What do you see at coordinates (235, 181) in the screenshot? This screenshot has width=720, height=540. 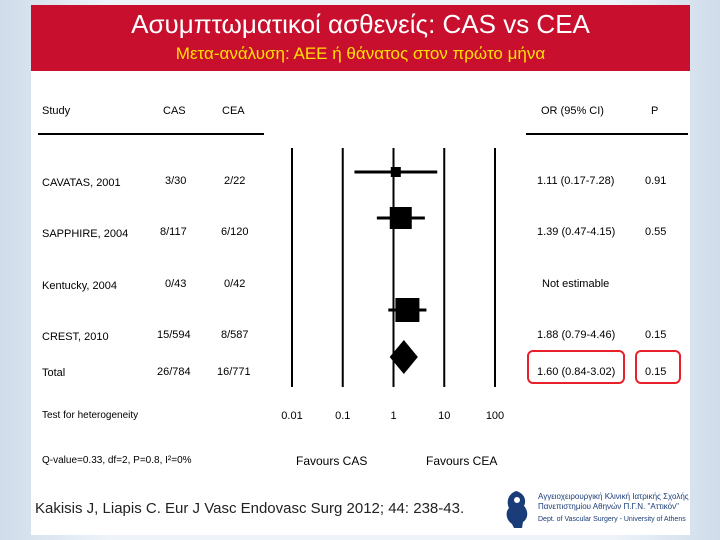 I see `row-cea: 2/22` at bounding box center [235, 181].